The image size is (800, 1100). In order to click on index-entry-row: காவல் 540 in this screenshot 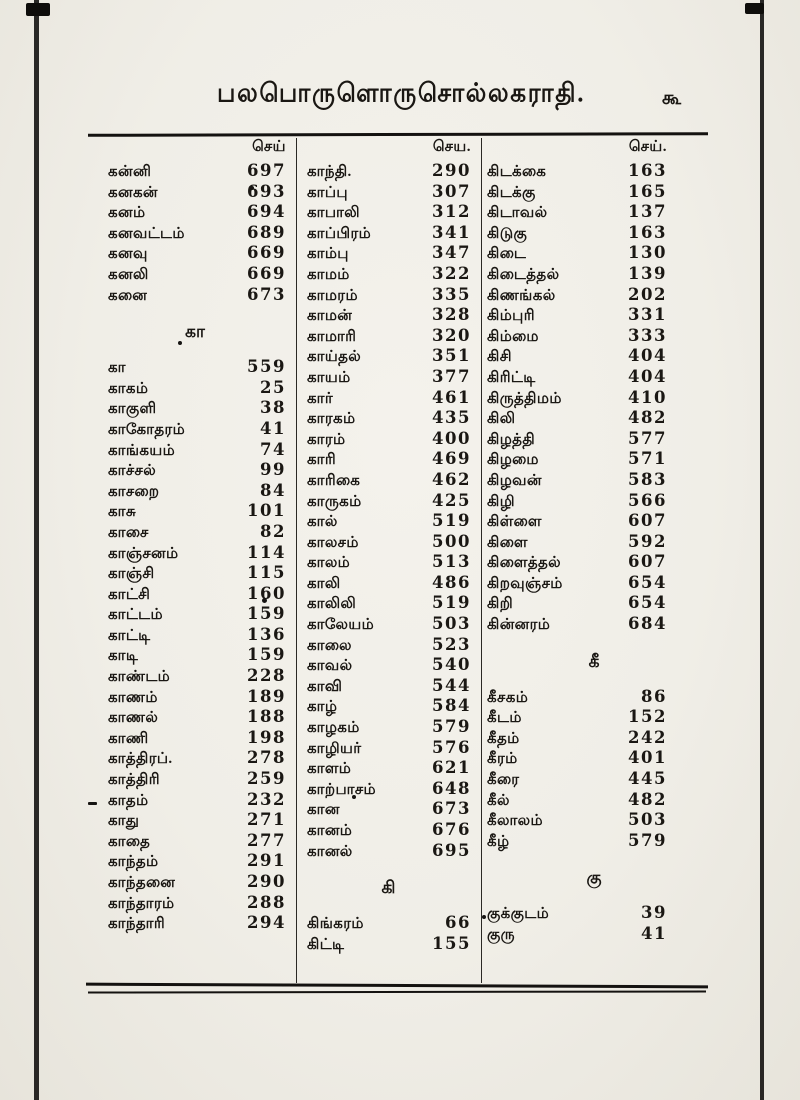, I will do `click(389, 665)`.